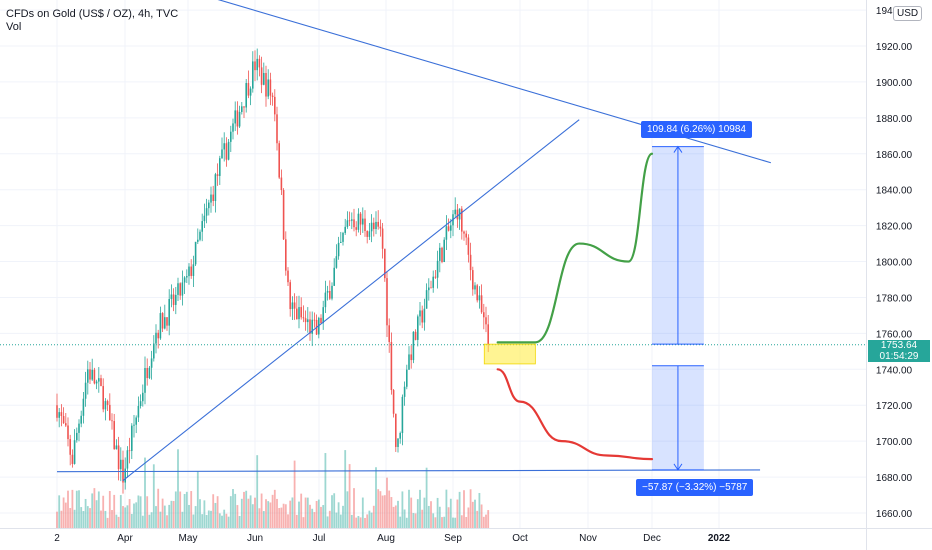 Image resolution: width=932 pixels, height=550 pixels. What do you see at coordinates (908, 13) in the screenshot?
I see `currency-button: USD` at bounding box center [908, 13].